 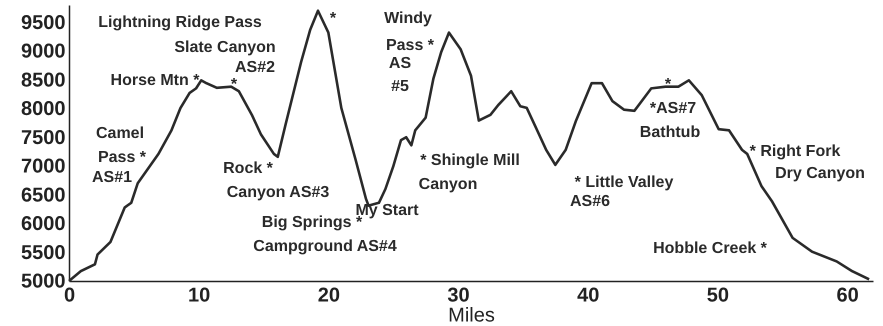 I want to click on annotation: Big Springs *, so click(x=312, y=222).